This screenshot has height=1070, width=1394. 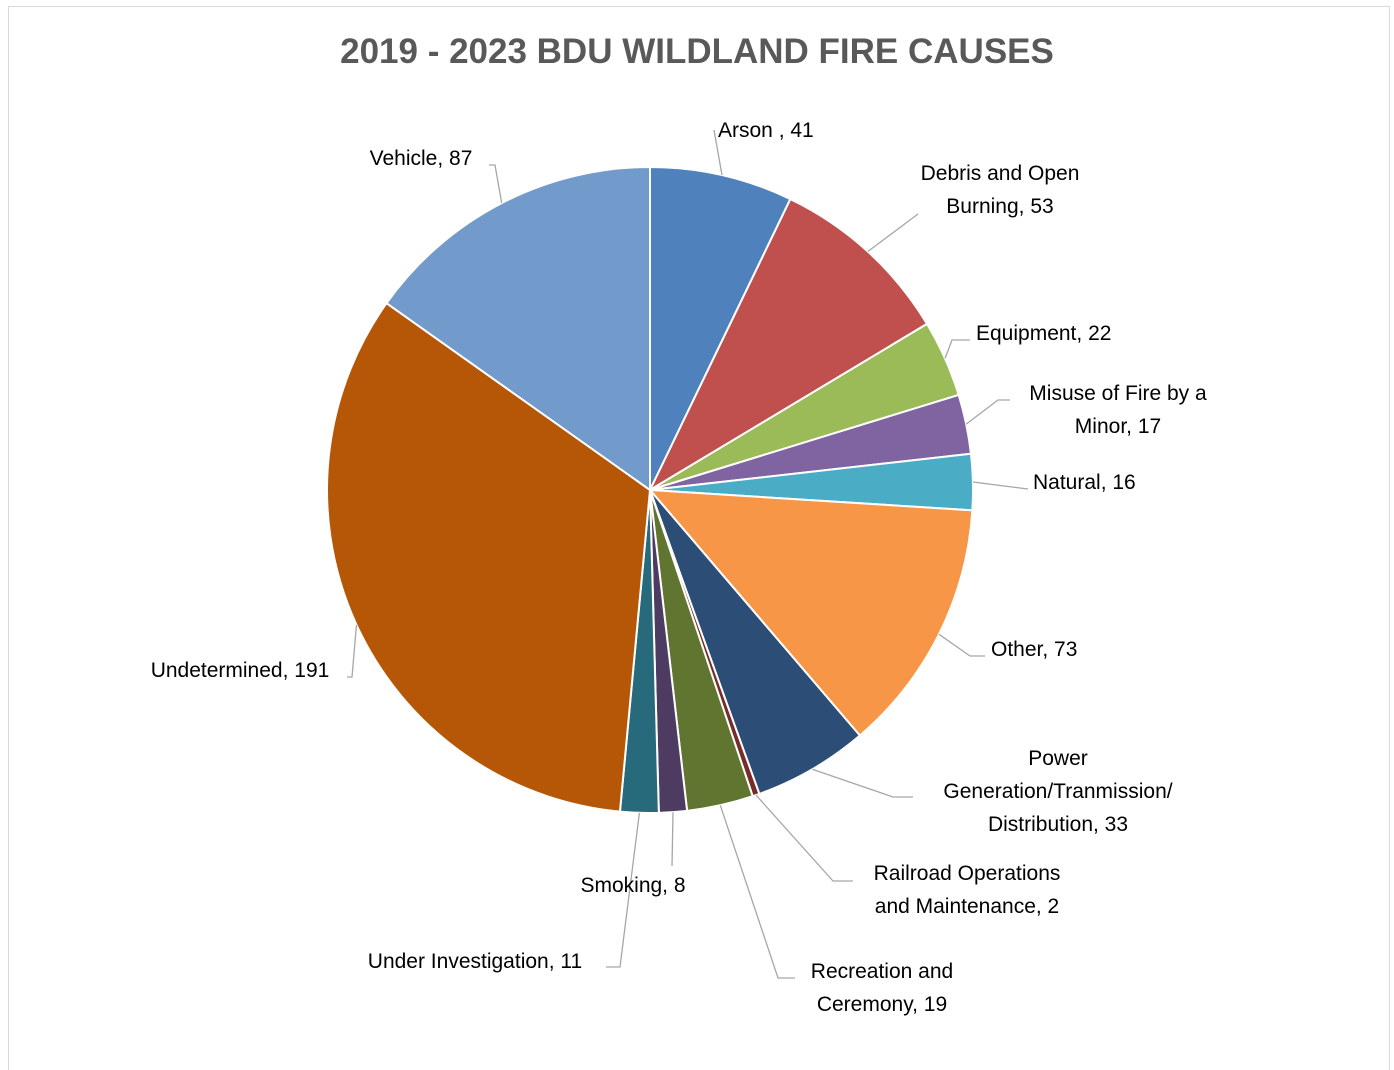 What do you see at coordinates (862, 783) in the screenshot?
I see `leader-line-power-generation-tranmission-distribution` at bounding box center [862, 783].